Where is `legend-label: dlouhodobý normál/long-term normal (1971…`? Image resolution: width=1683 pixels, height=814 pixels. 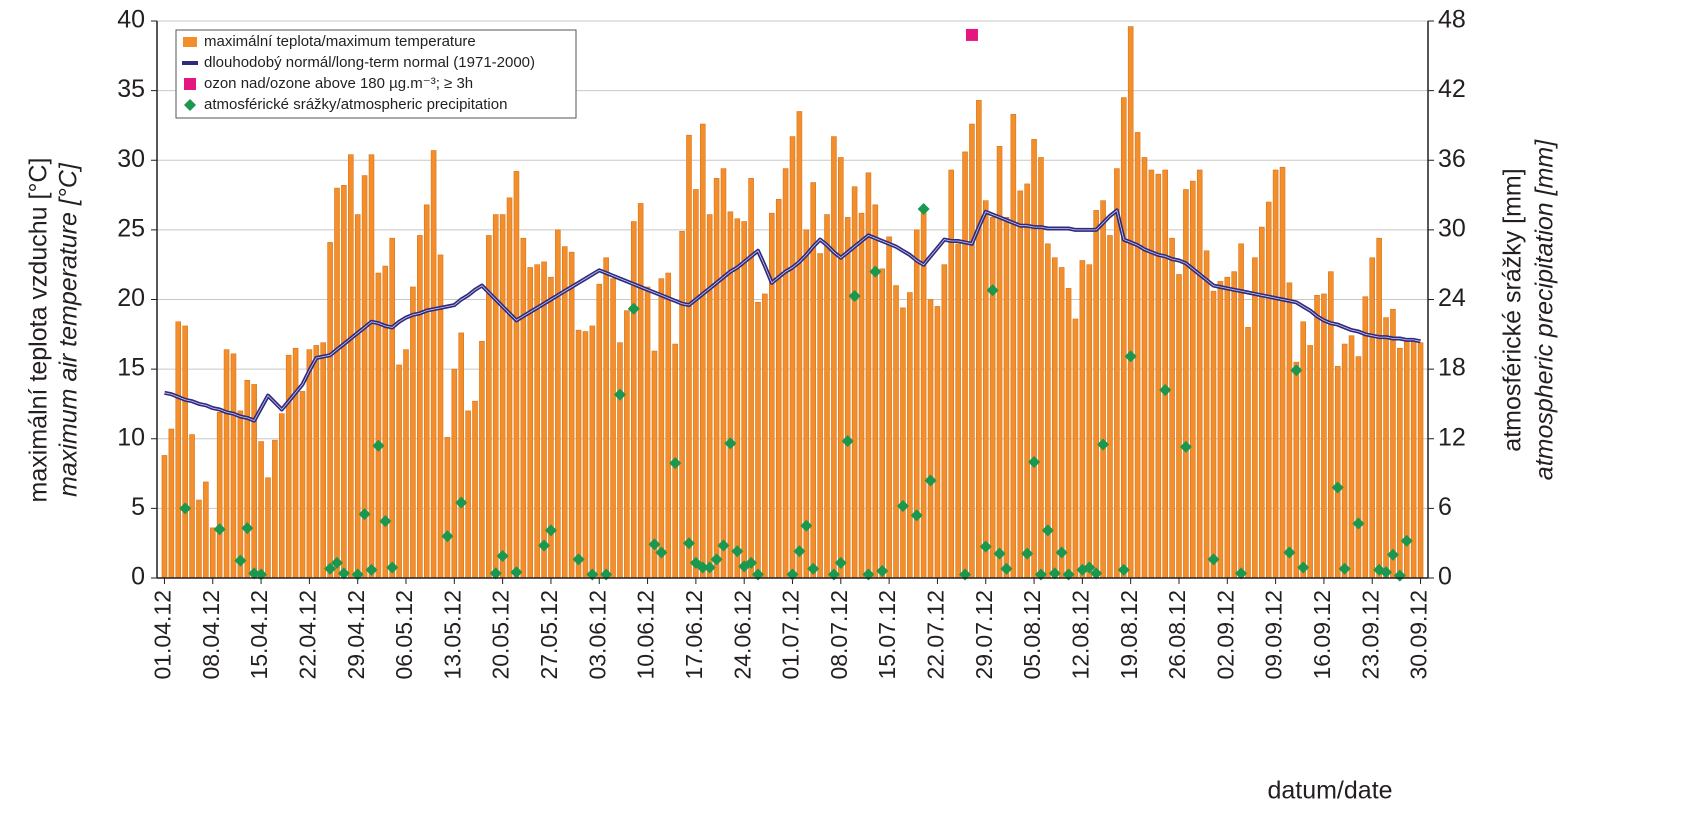 legend-label: dlouhodobý normál/long-term normal (1971… is located at coordinates (369, 62).